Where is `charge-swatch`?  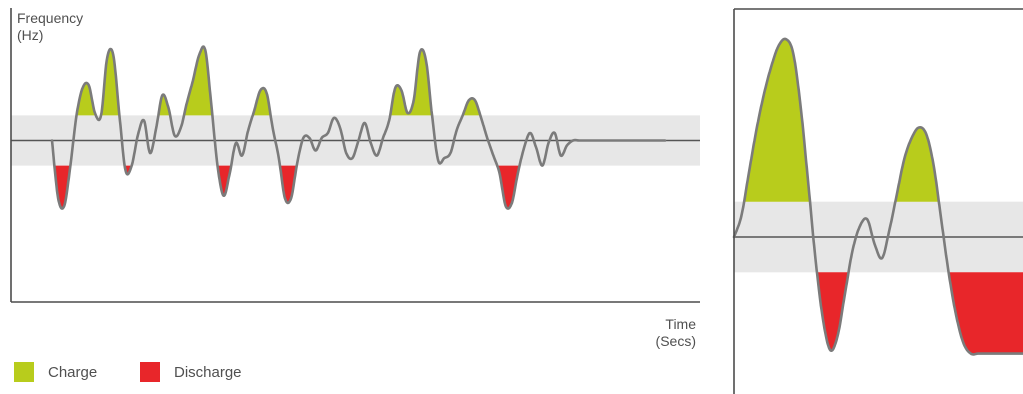 charge-swatch is located at coordinates (24, 372).